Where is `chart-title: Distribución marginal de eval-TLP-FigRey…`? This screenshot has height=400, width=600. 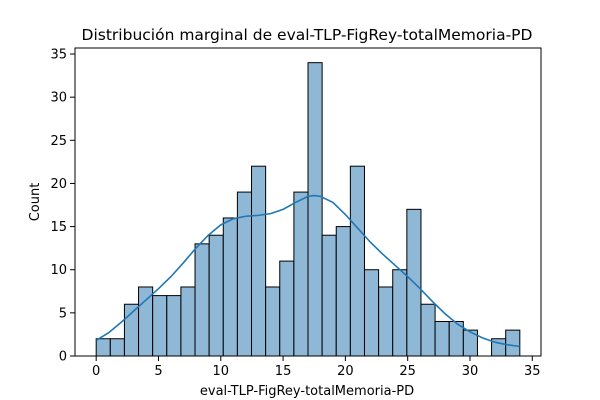 chart-title: Distribución marginal de eval-TLP-FigRey… is located at coordinates (307, 35).